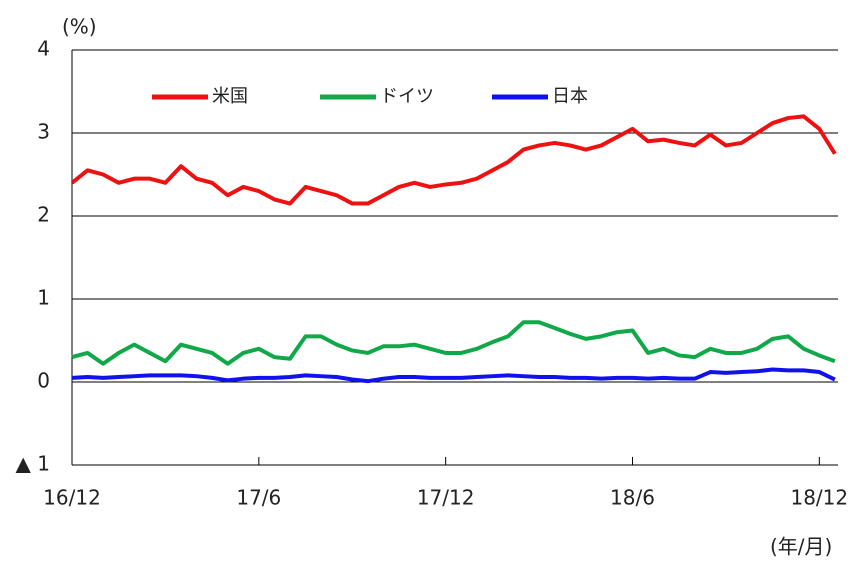  What do you see at coordinates (43, 132) in the screenshot?
I see `y-tick-label: 3` at bounding box center [43, 132].